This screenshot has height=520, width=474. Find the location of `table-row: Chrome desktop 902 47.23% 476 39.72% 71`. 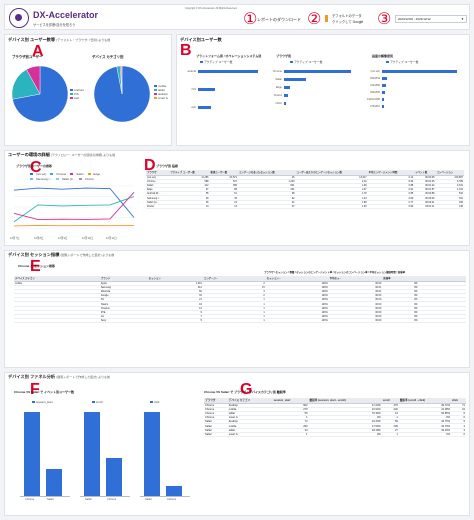

table-row: Chrome desktop 902 47.23% 476 39.72% 71 is located at coordinates (335, 405).